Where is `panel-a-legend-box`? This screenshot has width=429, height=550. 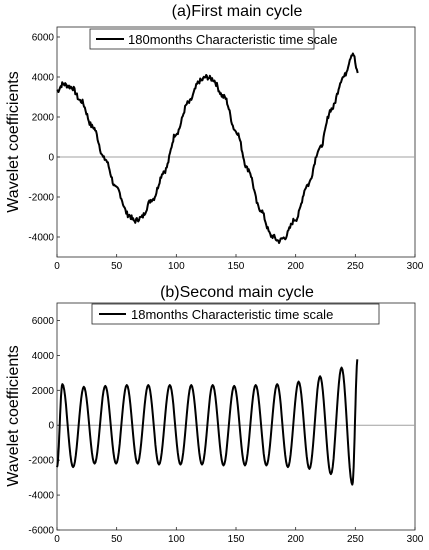
panel-a-legend-box is located at coordinates (202, 39).